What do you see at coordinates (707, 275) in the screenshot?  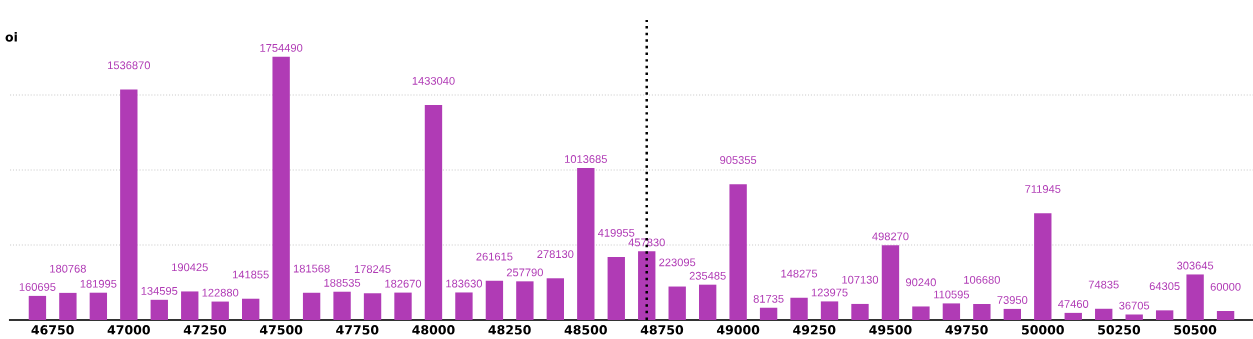 I see `data-label: 235485` at bounding box center [707, 275].